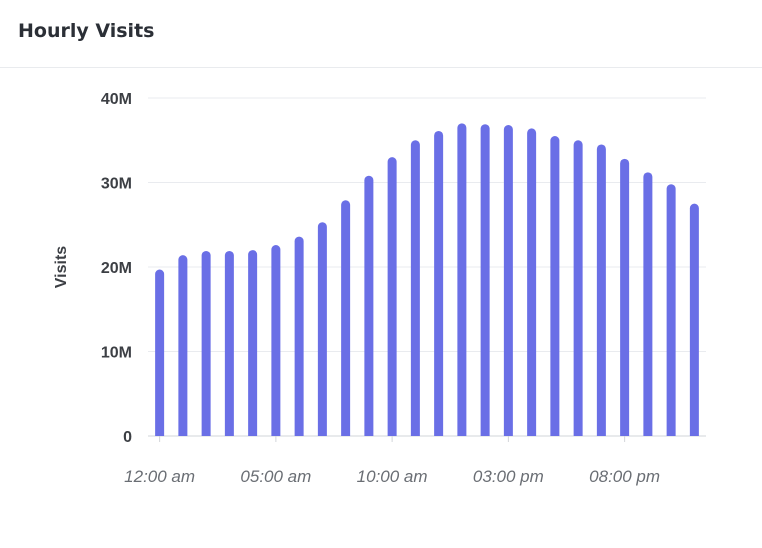 The width and height of the screenshot is (762, 548). What do you see at coordinates (346, 318) in the screenshot?
I see `bar-08-00-am` at bounding box center [346, 318].